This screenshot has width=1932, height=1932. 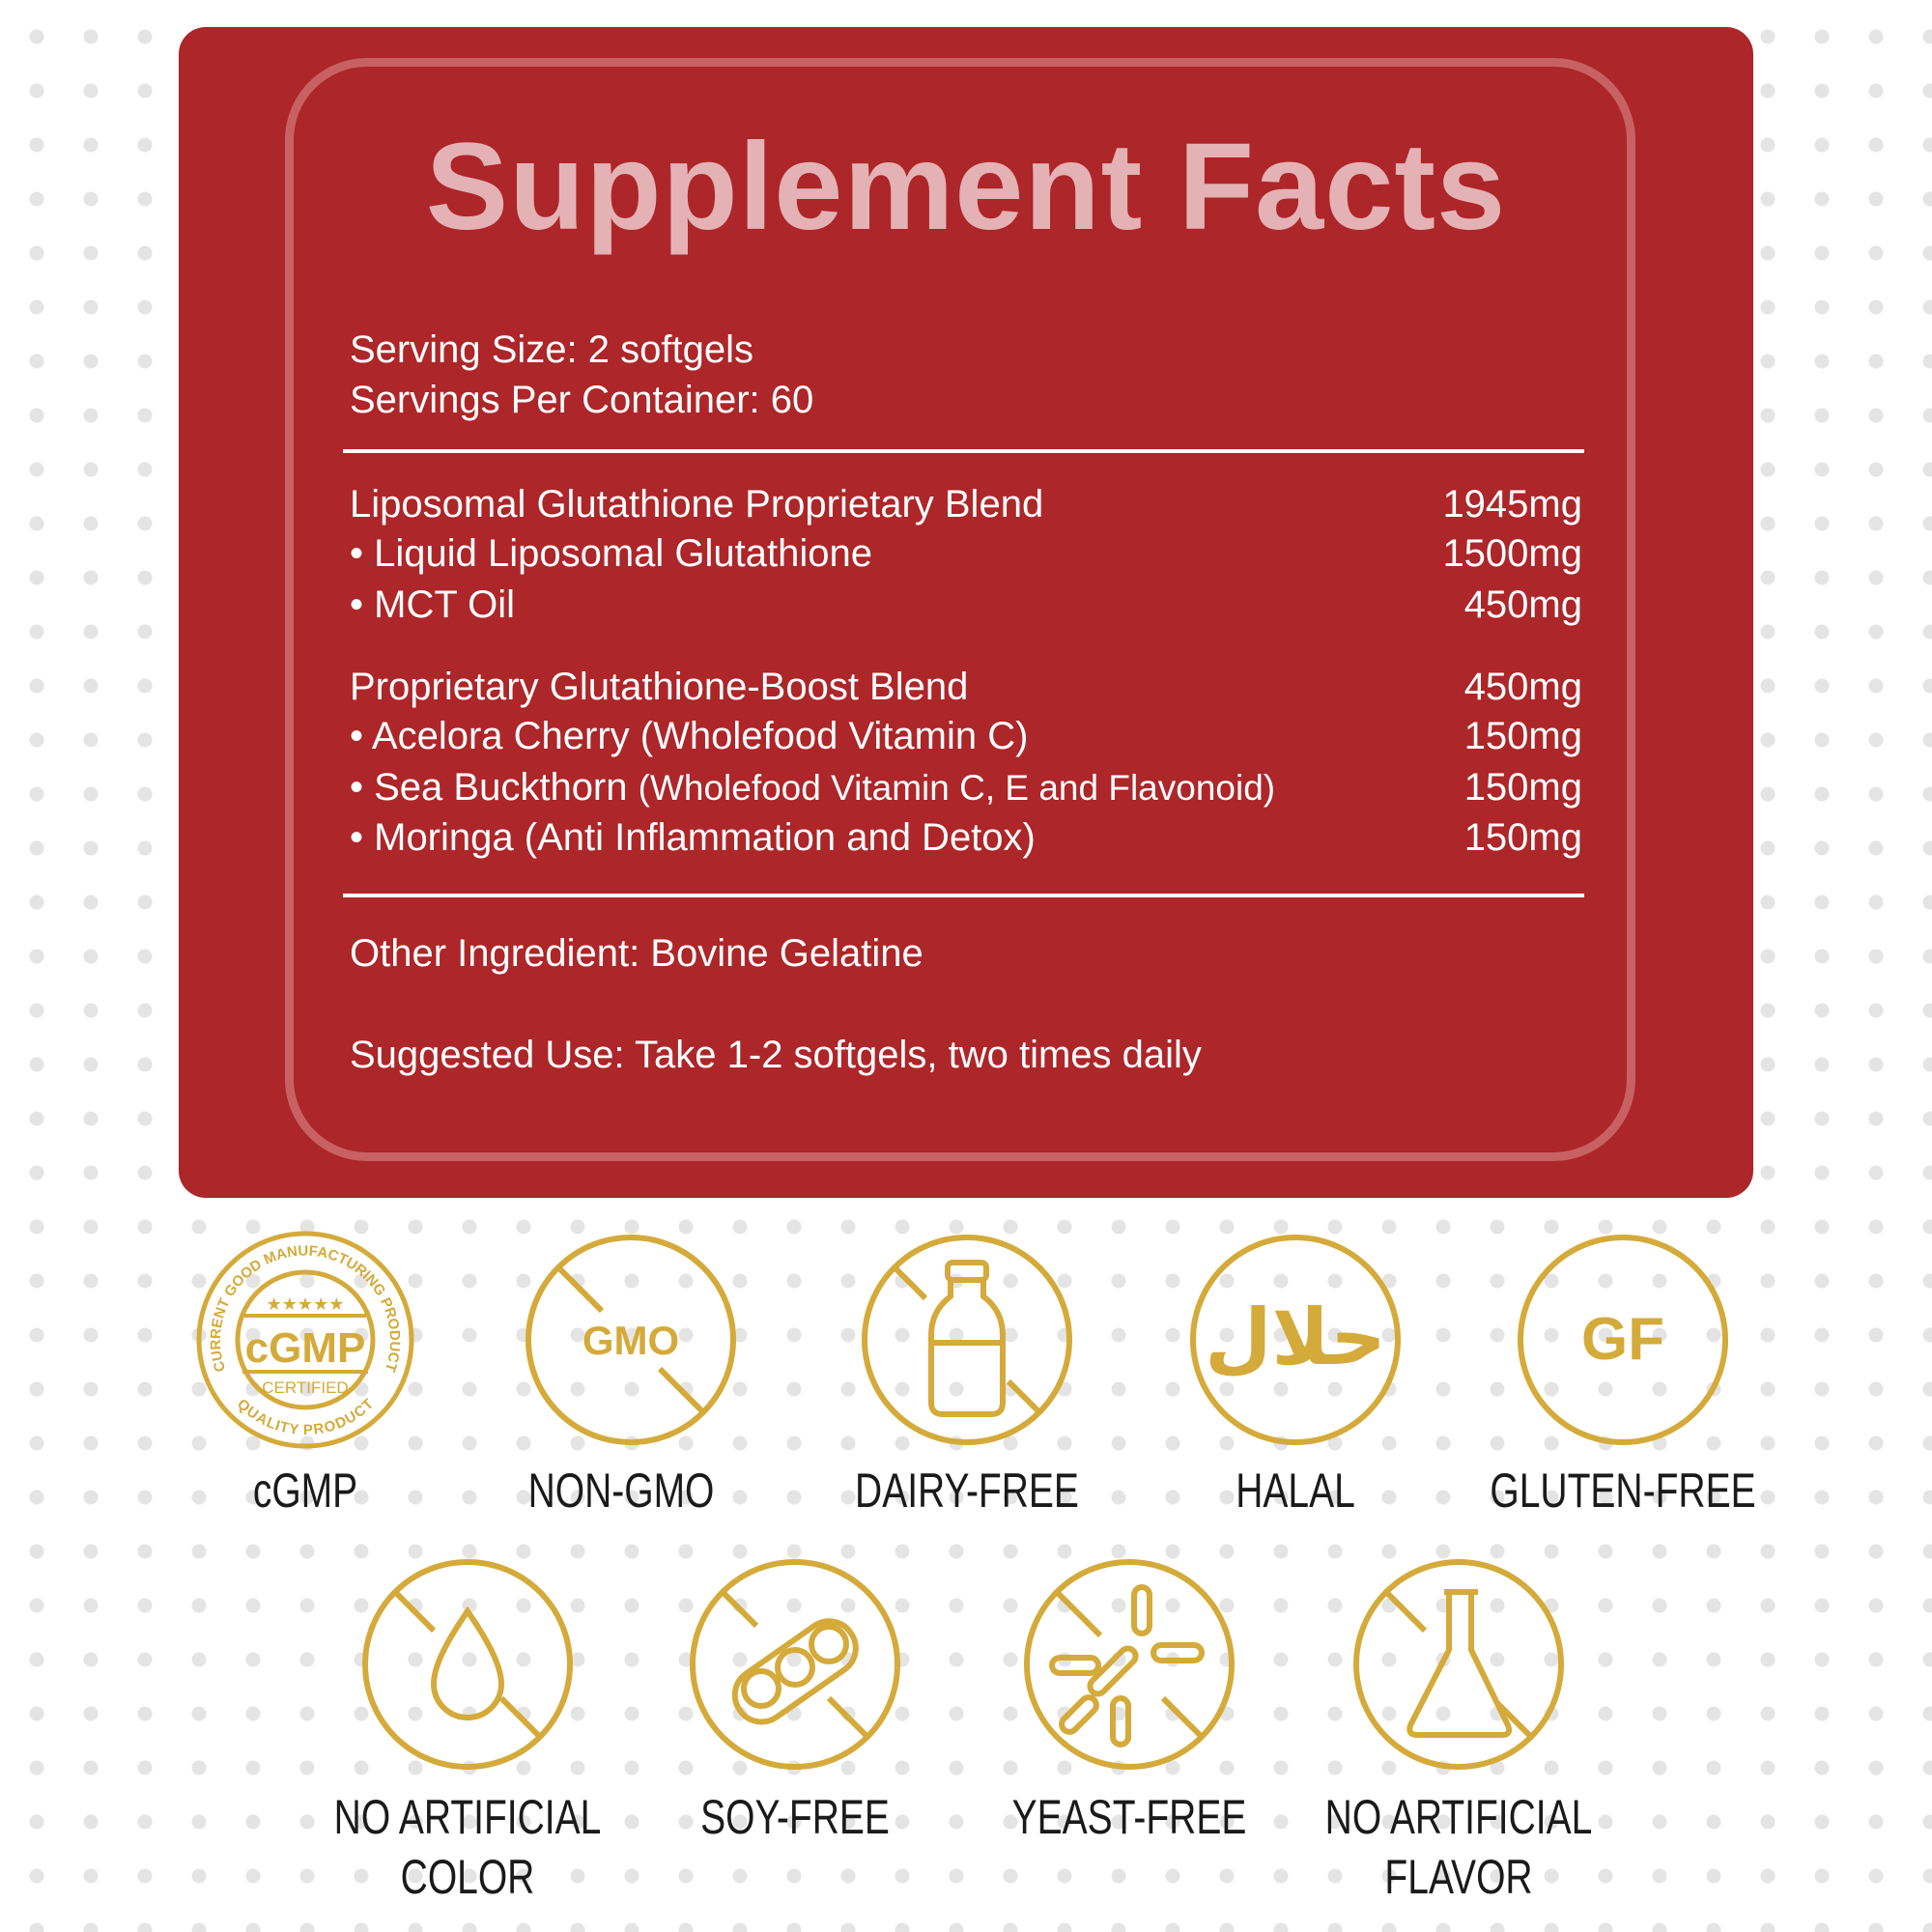 What do you see at coordinates (795, 1817) in the screenshot?
I see `badge-label-soy-free: SOY-FREE` at bounding box center [795, 1817].